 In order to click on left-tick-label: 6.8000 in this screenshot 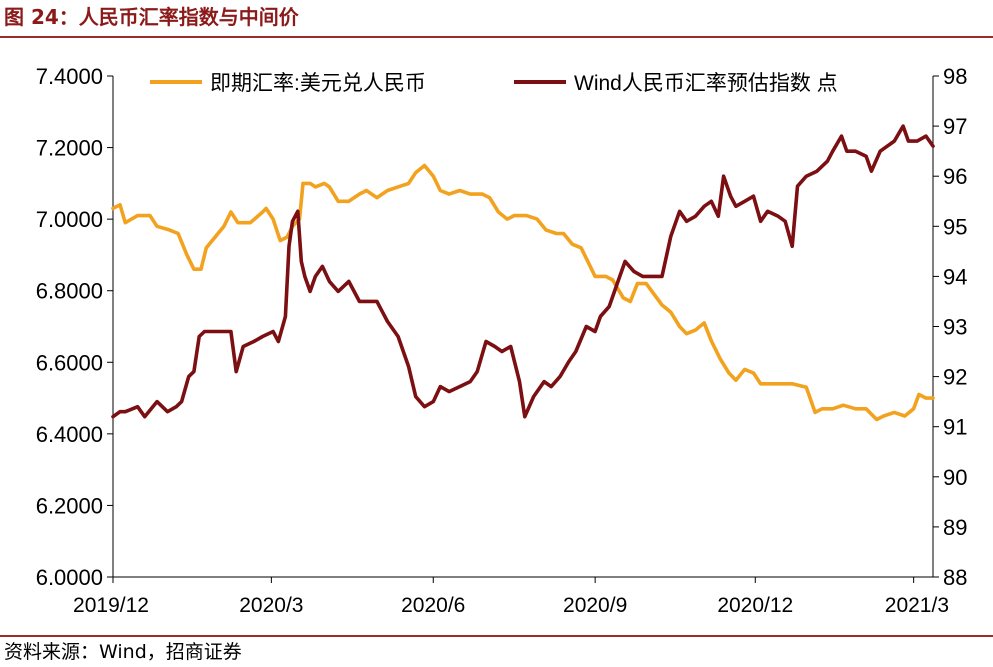, I will do `click(69, 291)`.